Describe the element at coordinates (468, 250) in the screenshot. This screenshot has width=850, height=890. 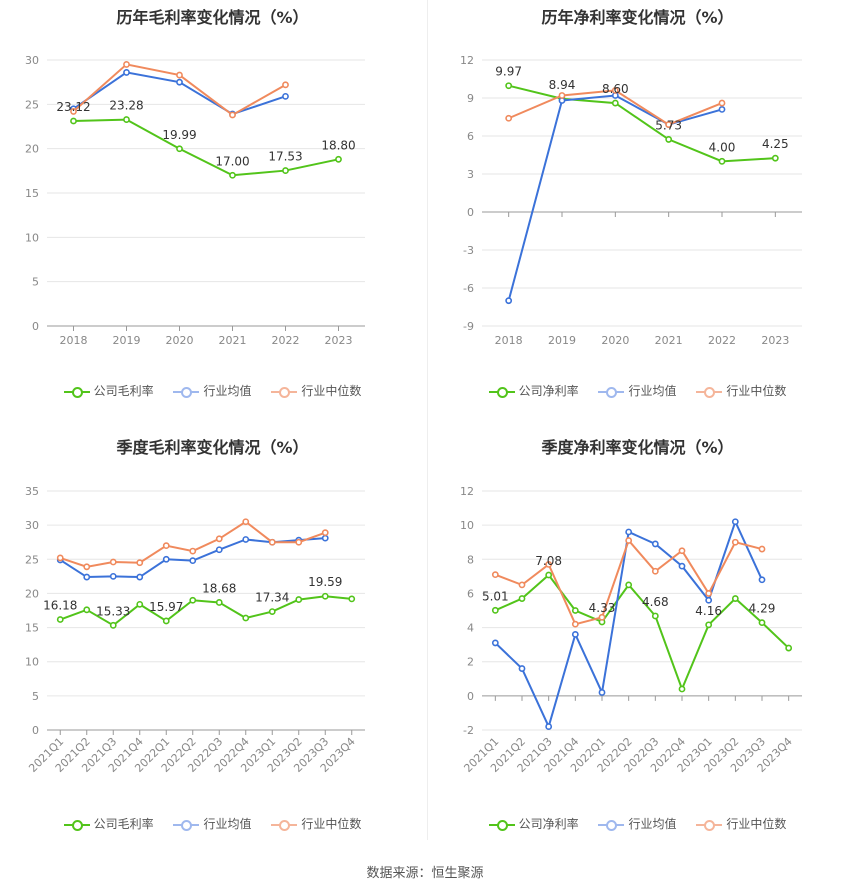
I see `y-tick-label: -3` at that location.